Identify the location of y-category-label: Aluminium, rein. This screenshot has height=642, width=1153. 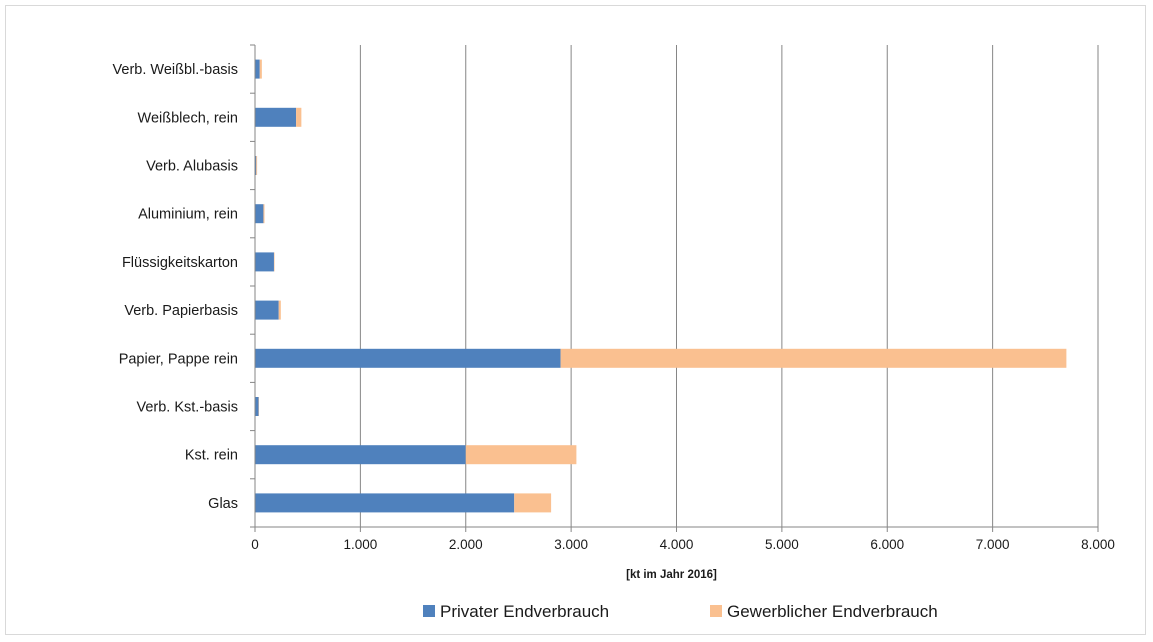
(188, 215).